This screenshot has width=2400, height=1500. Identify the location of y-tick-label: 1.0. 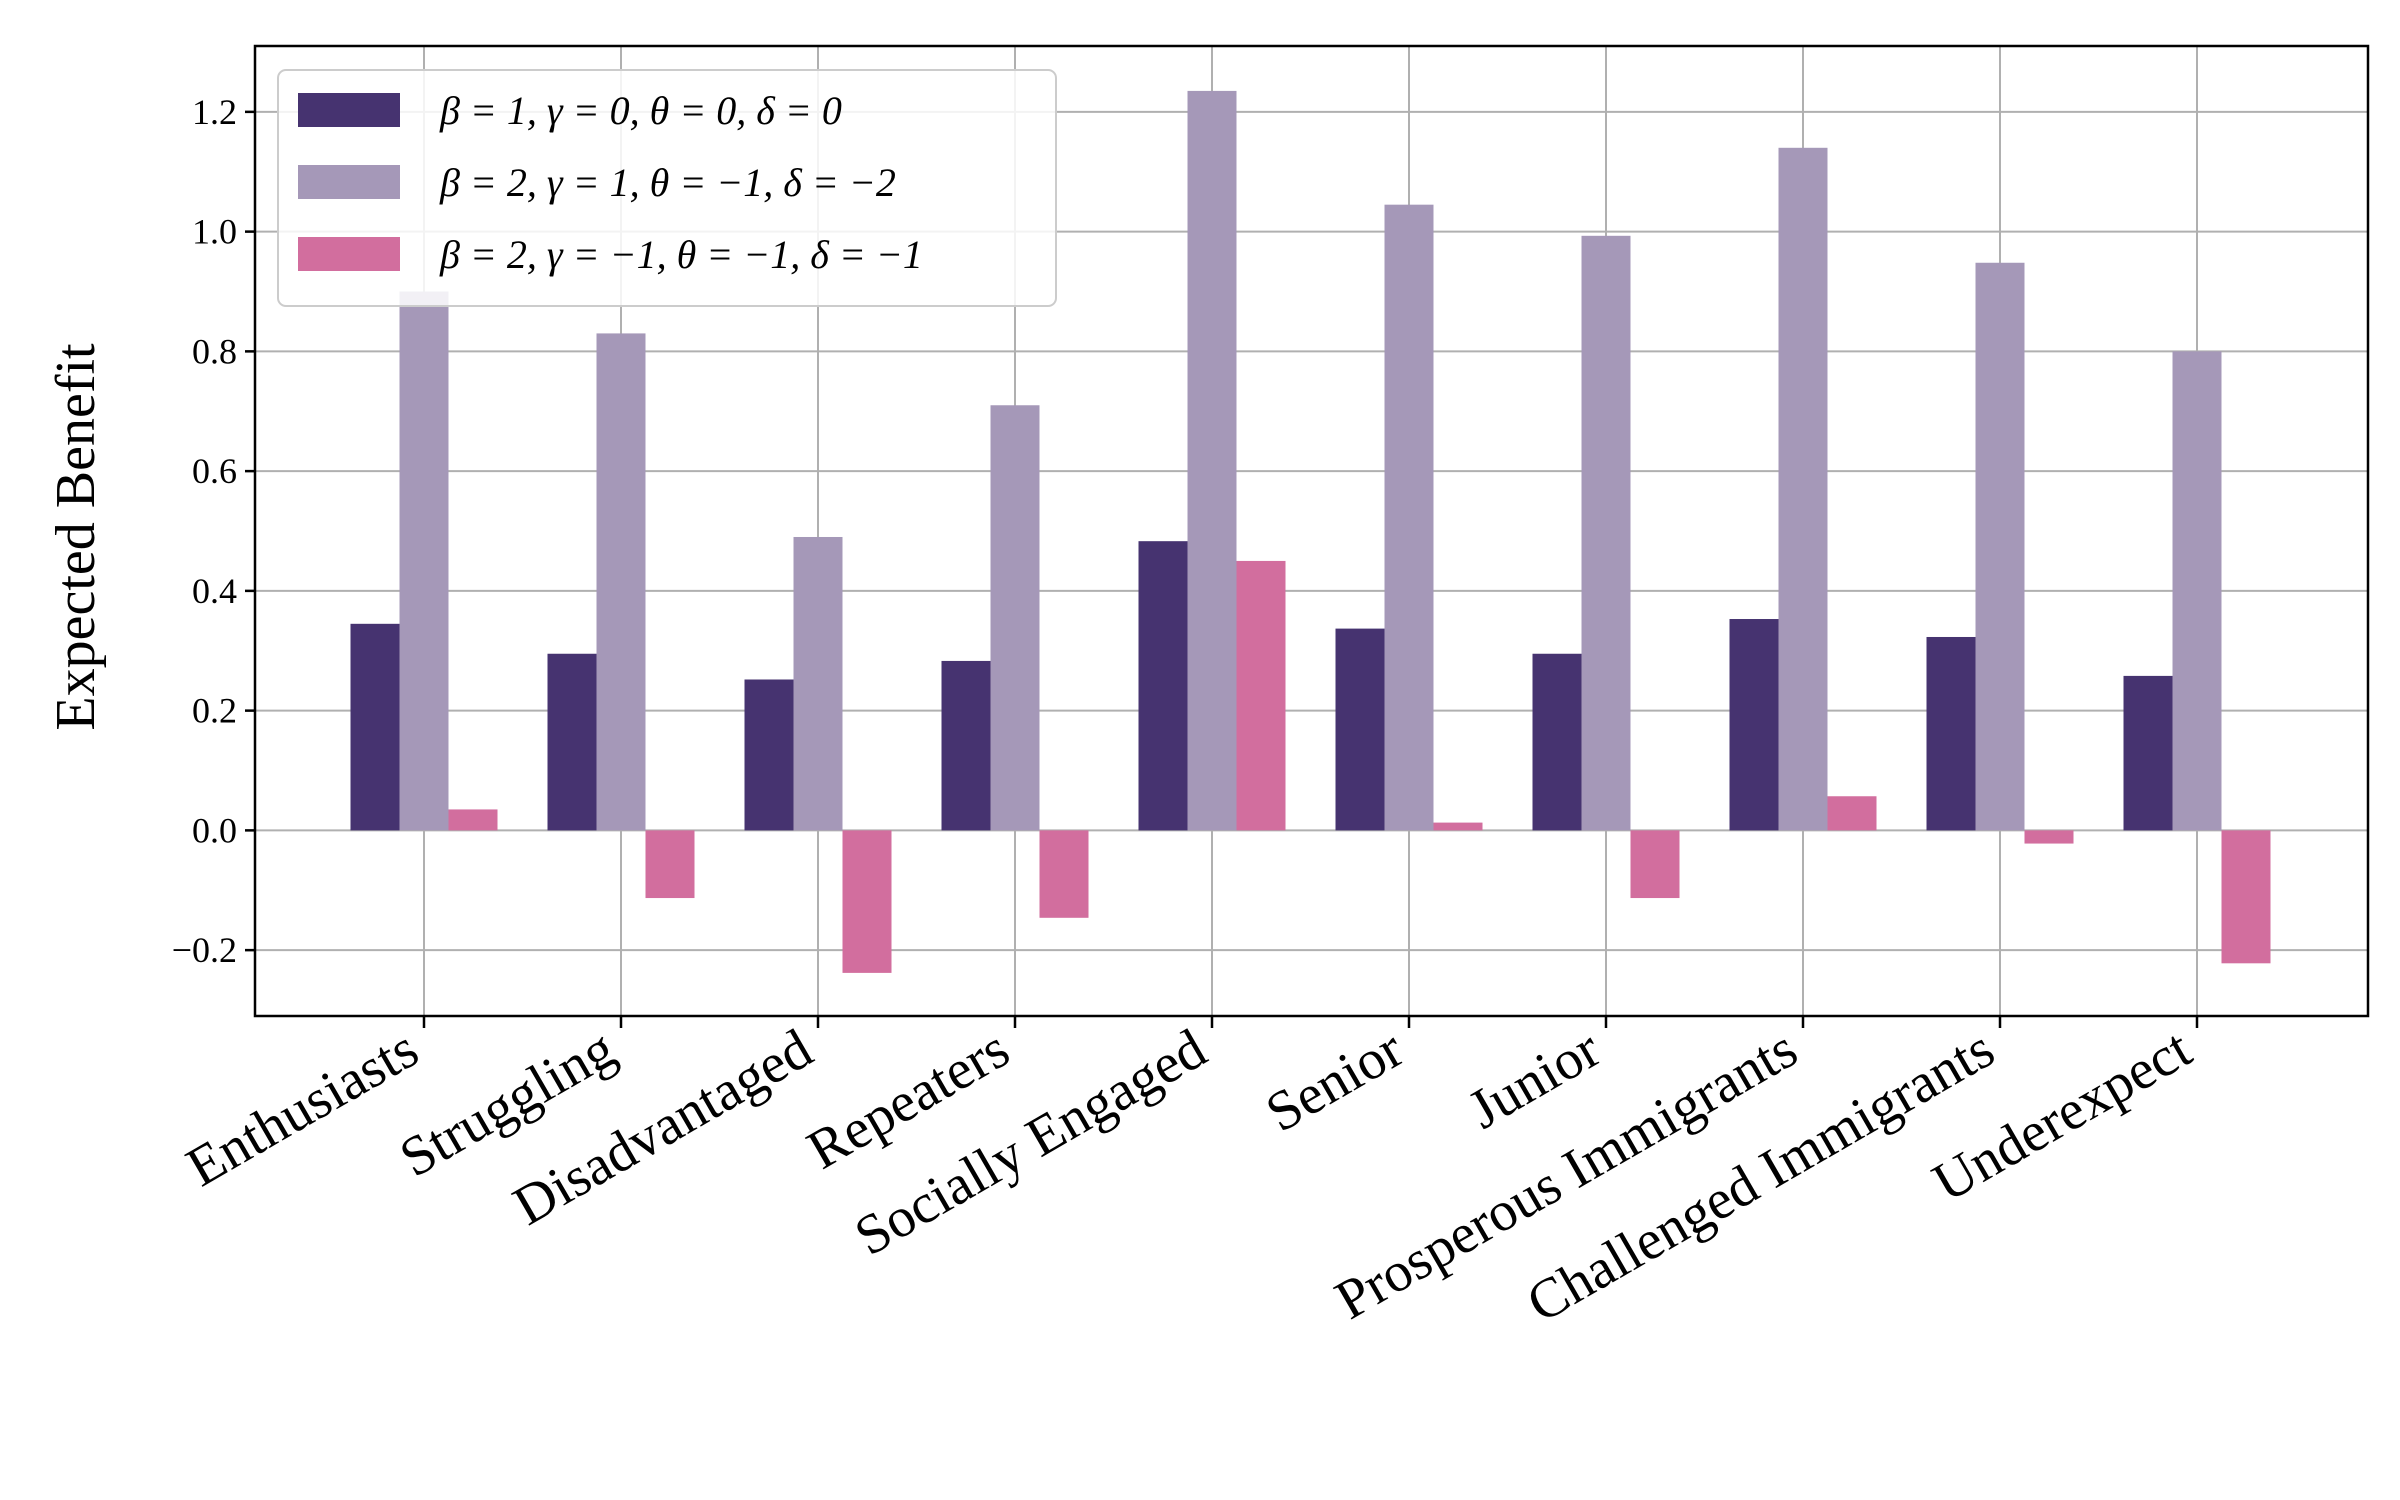
(214, 232).